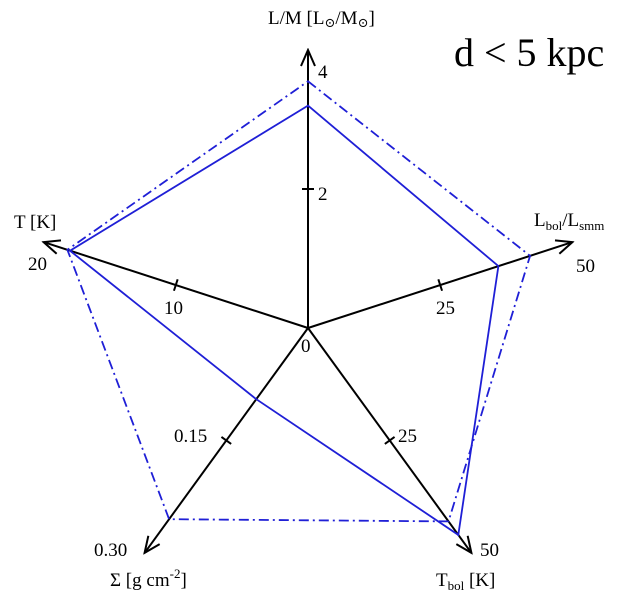 This screenshot has height=595, width=634. What do you see at coordinates (407, 436) in the screenshot?
I see `tick-label-tbol: 25` at bounding box center [407, 436].